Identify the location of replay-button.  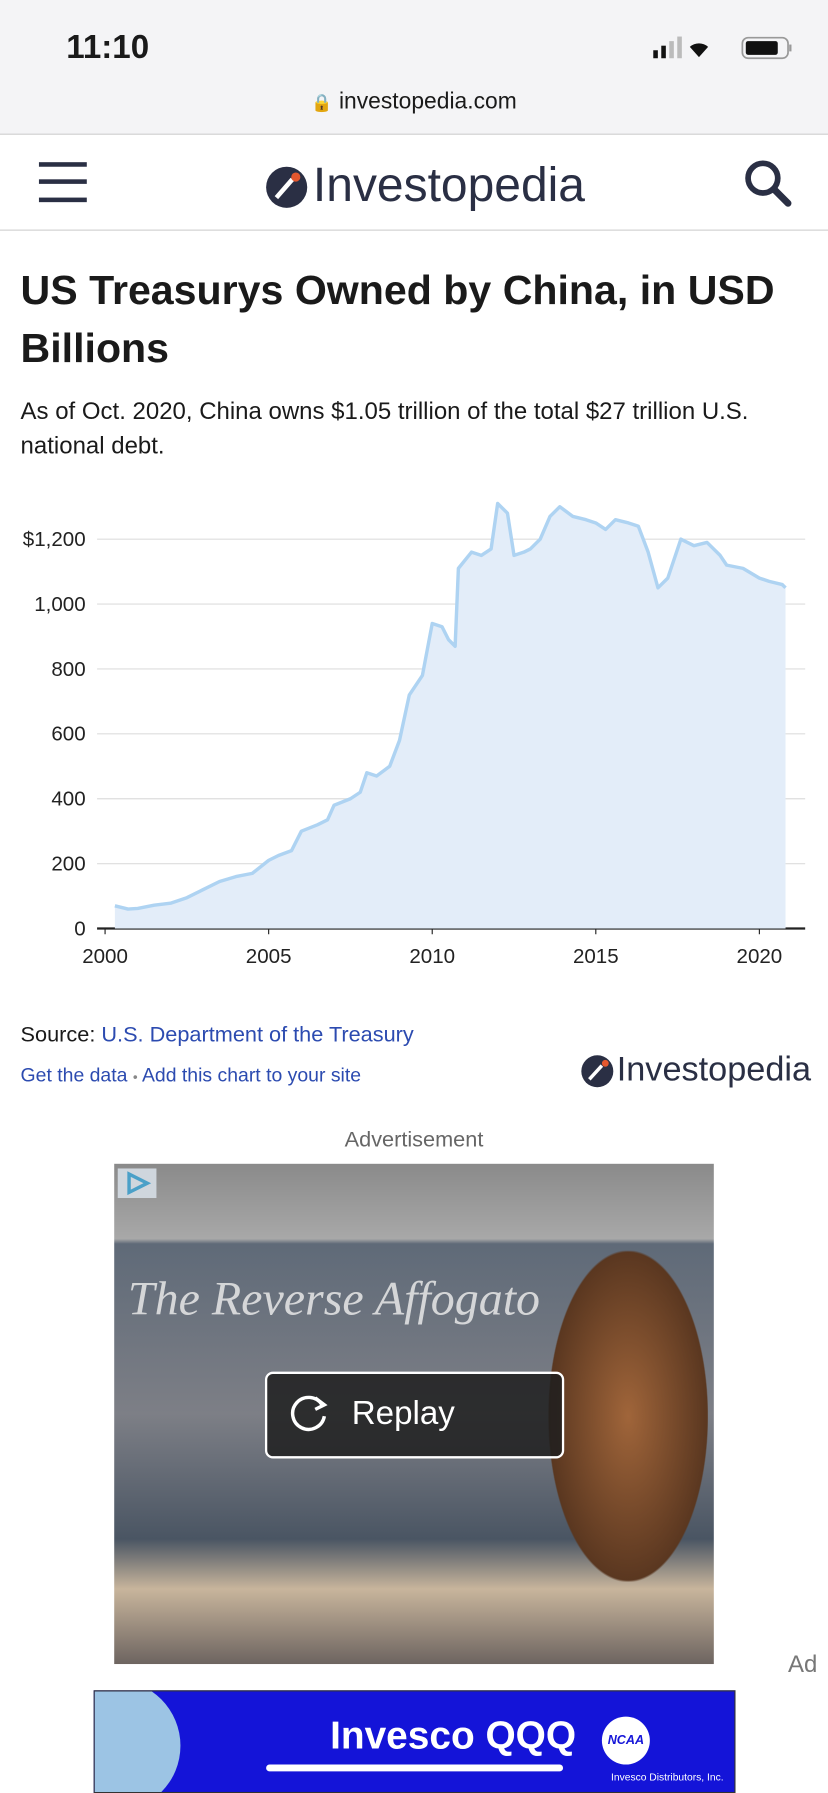
(414, 1415).